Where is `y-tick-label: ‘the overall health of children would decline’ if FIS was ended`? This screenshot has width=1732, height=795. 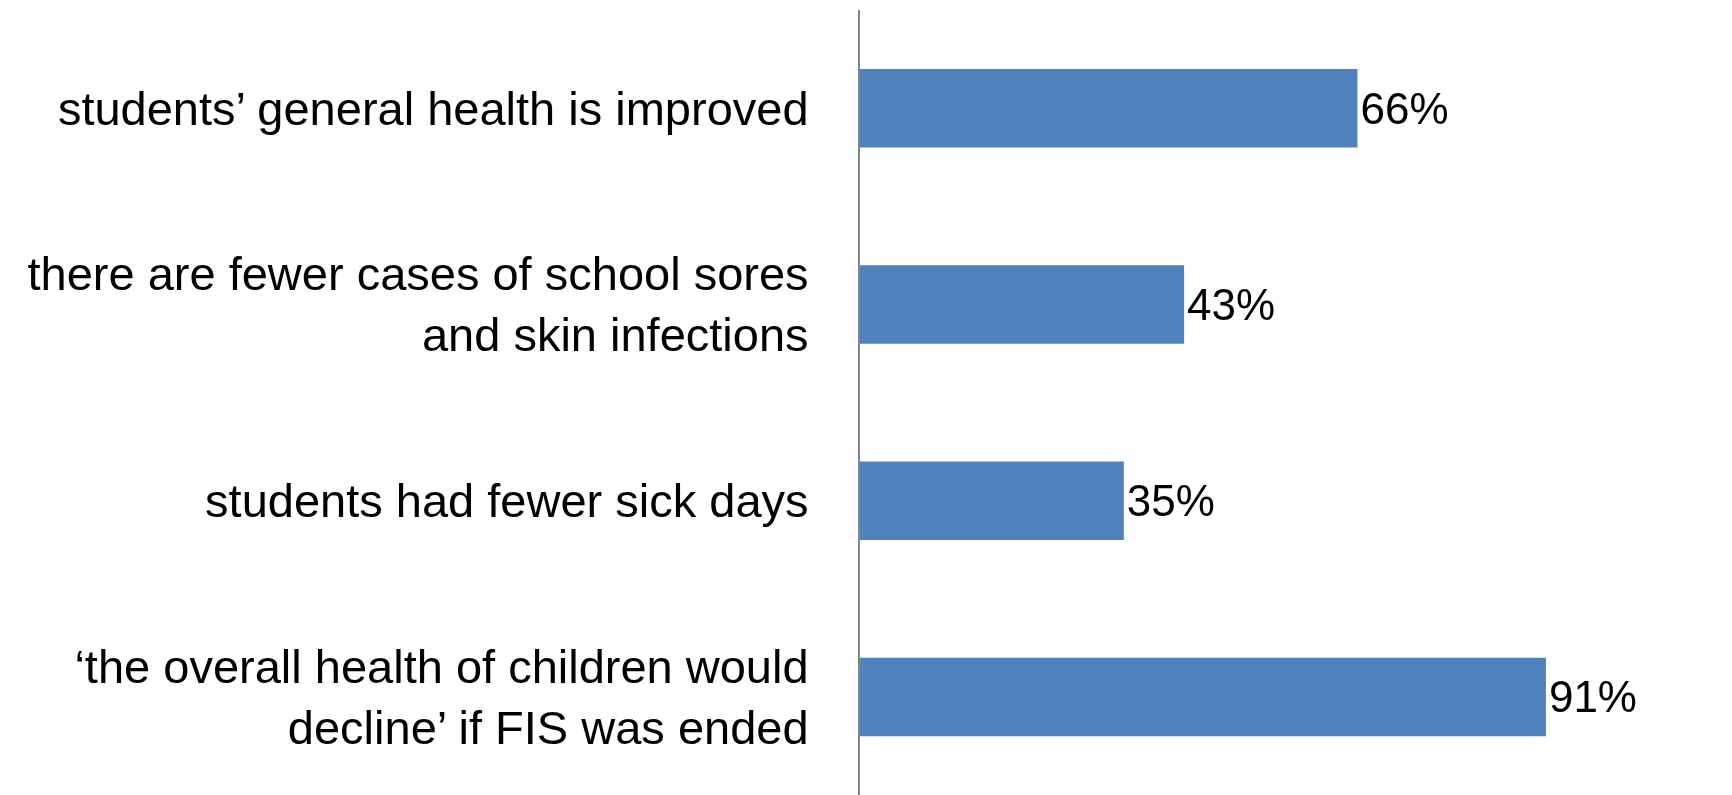 y-tick-label: ‘the overall health of children would decline’ if FIS was ended is located at coordinates (441, 696).